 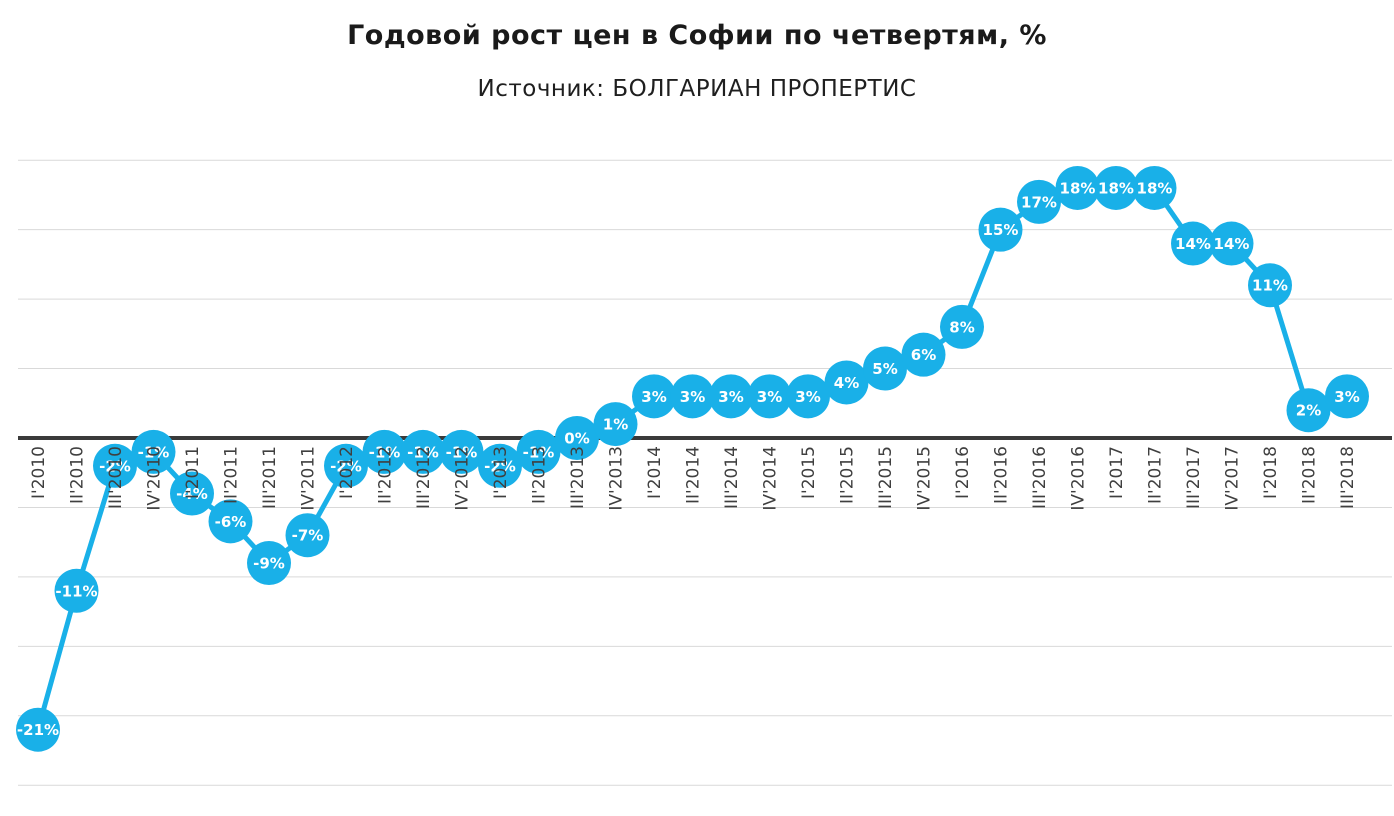 I want to click on x-axis-tick-label: IV'2016, so click(x=1079, y=478).